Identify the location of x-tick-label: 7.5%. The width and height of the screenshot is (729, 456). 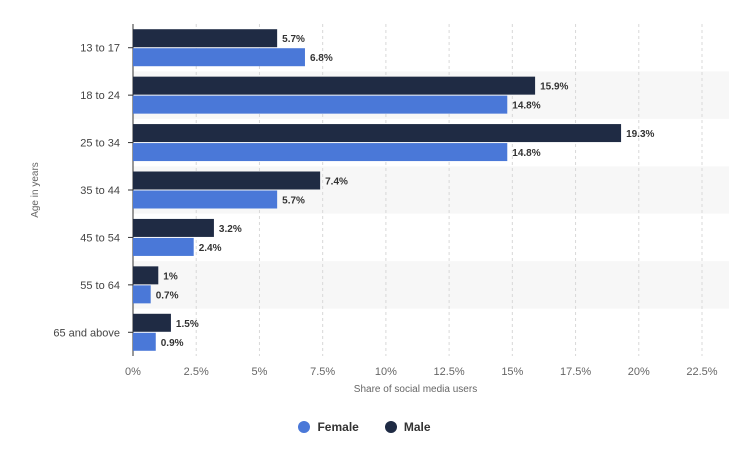
(322, 372).